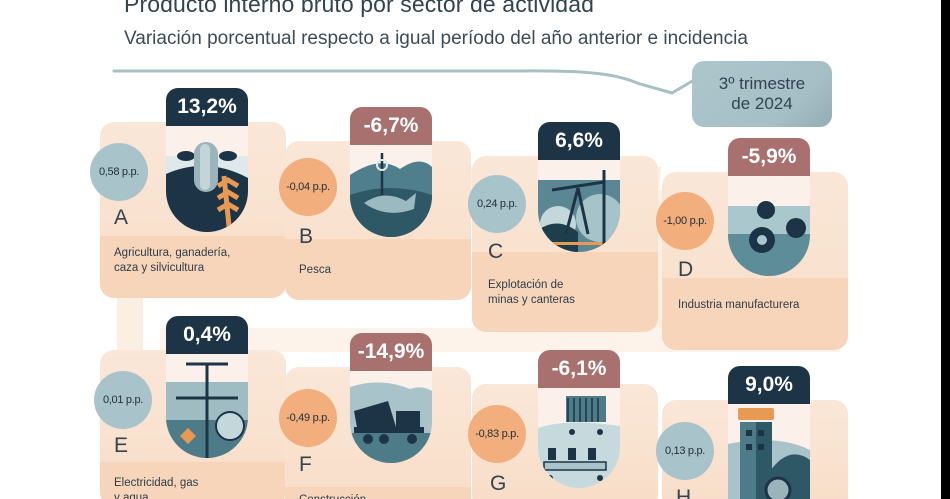  Describe the element at coordinates (305, 464) in the screenshot. I see `sector-letter: F` at that location.